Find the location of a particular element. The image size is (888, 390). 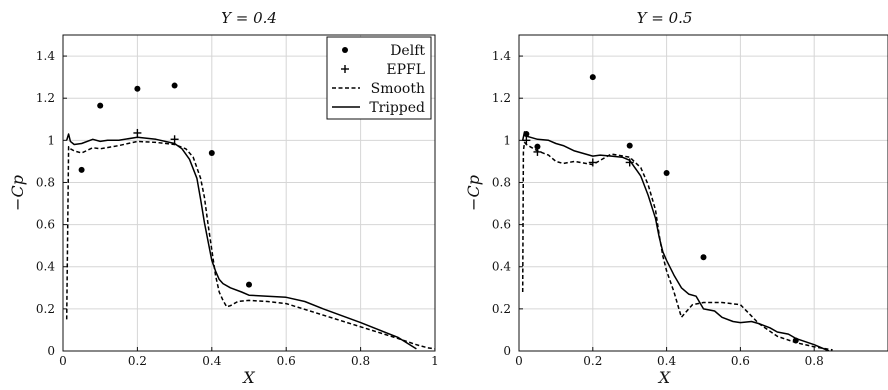

legend-marker-dot is located at coordinates (345, 50).